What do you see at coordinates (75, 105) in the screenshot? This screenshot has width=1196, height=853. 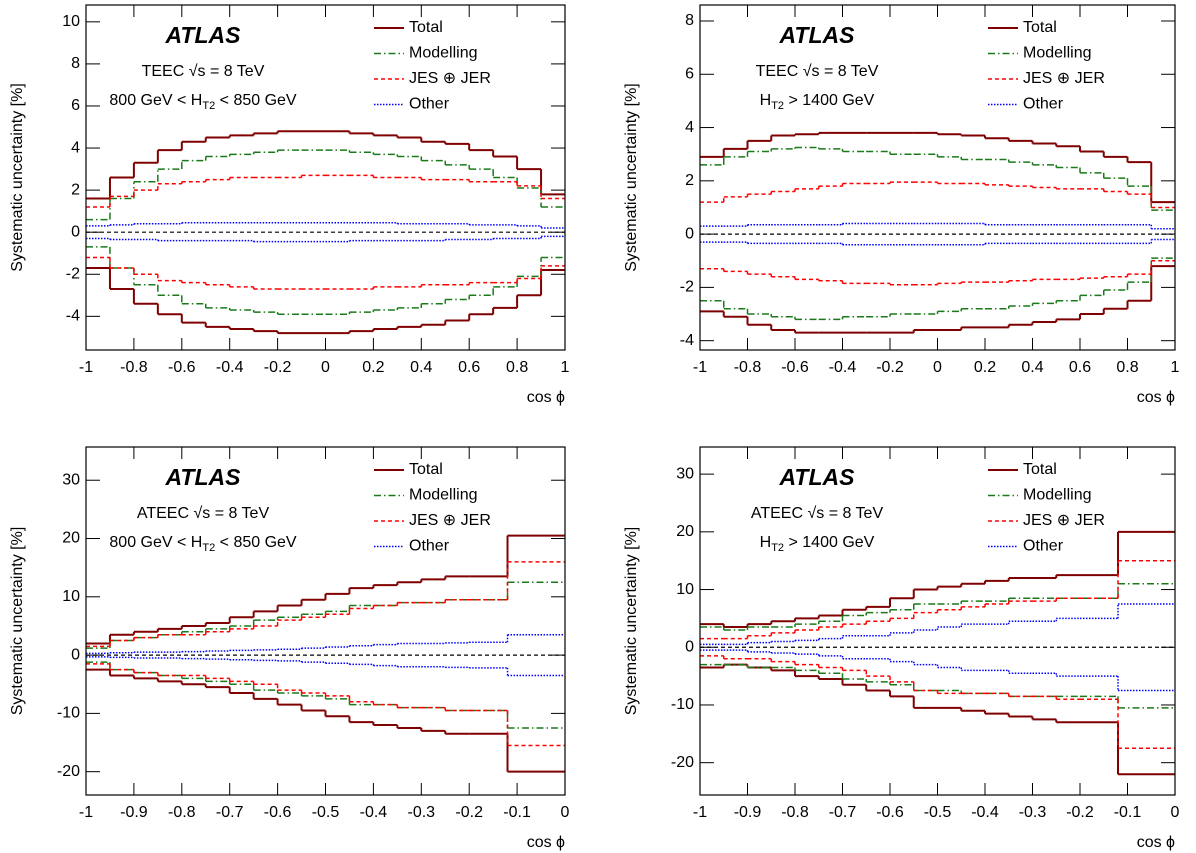 I see `y-tick-label: 6` at bounding box center [75, 105].